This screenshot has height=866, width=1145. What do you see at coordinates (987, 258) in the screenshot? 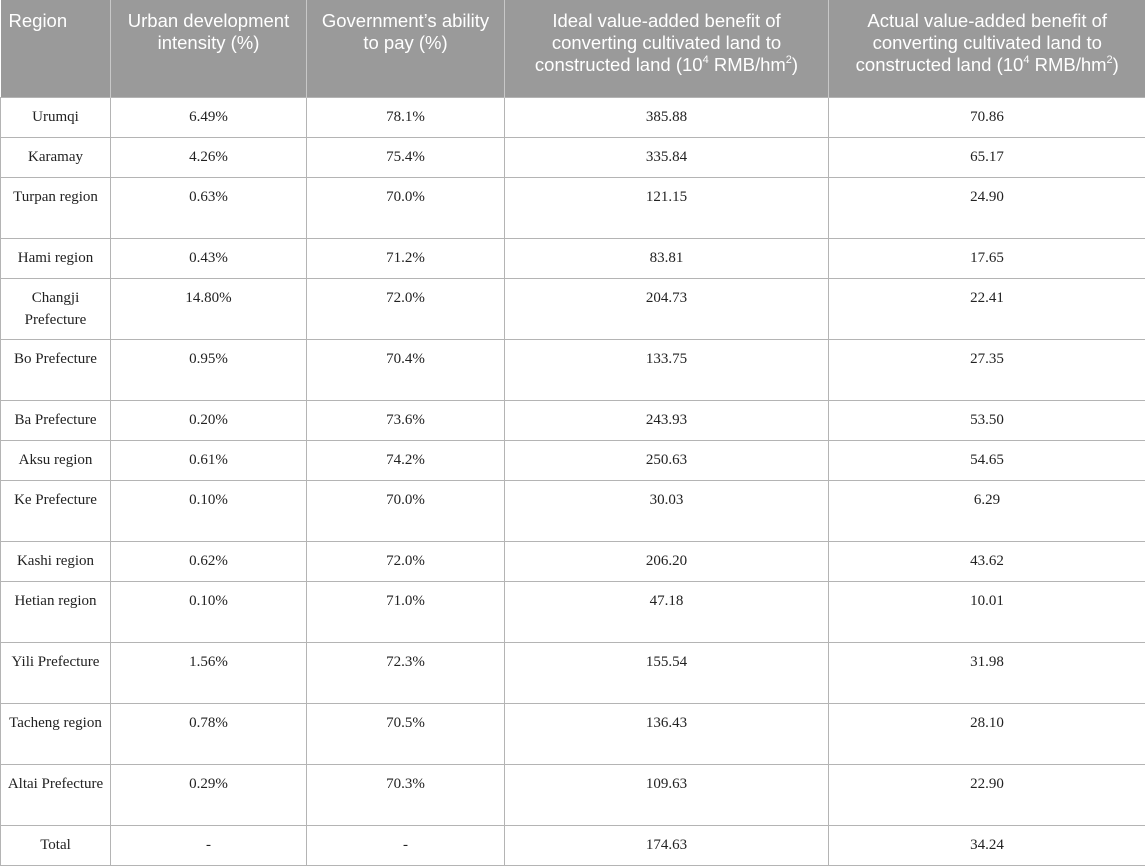
I see `cell-actual-value-added-benefit: 17.65` at bounding box center [987, 258].